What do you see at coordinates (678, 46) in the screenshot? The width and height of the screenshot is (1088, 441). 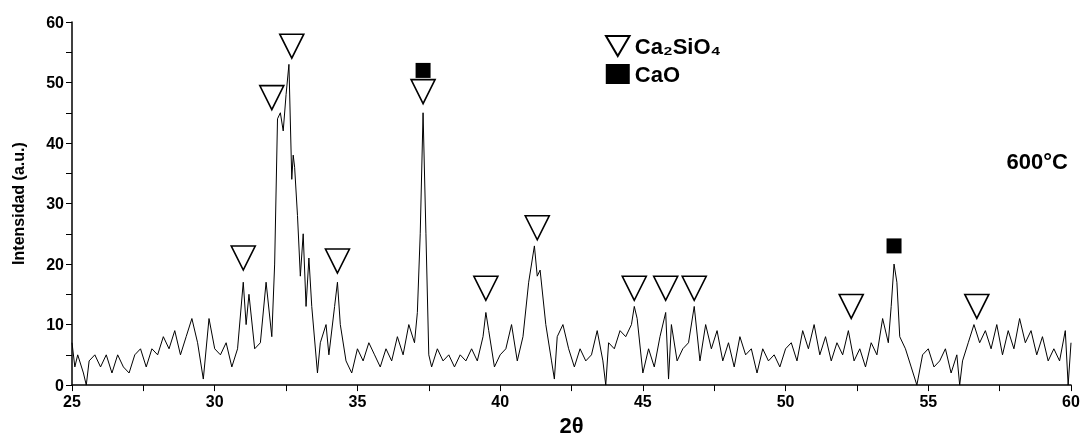 I see `legend-label: Ca₂SiO₄` at bounding box center [678, 46].